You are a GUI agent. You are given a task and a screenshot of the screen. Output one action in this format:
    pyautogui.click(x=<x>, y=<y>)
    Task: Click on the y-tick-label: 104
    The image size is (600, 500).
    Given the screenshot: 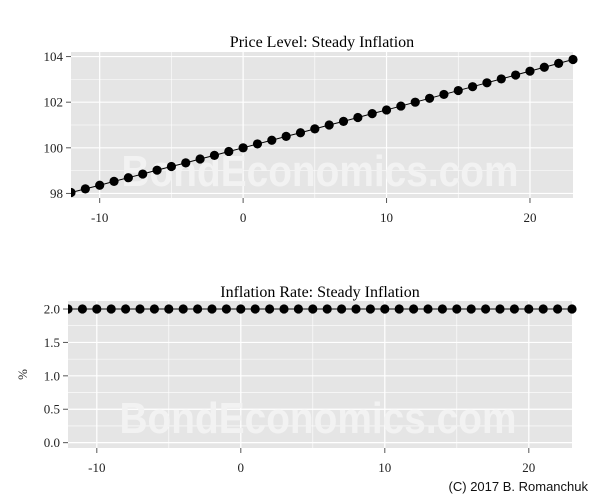 What is the action you would take?
    pyautogui.click(x=54, y=56)
    